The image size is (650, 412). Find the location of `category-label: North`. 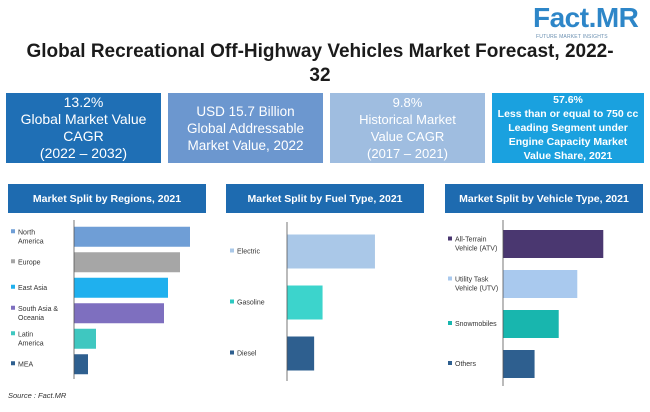

category-label: North is located at coordinates (26, 232).